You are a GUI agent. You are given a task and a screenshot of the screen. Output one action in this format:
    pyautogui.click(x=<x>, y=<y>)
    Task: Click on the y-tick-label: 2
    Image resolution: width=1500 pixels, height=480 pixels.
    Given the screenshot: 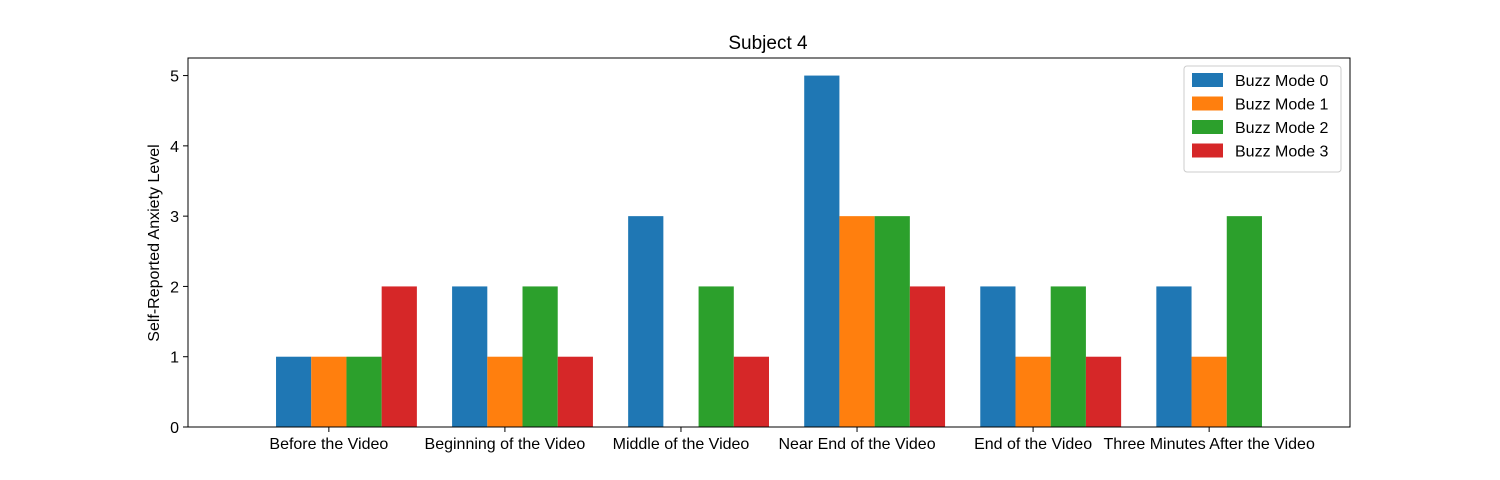 What is the action you would take?
    pyautogui.click(x=174, y=287)
    